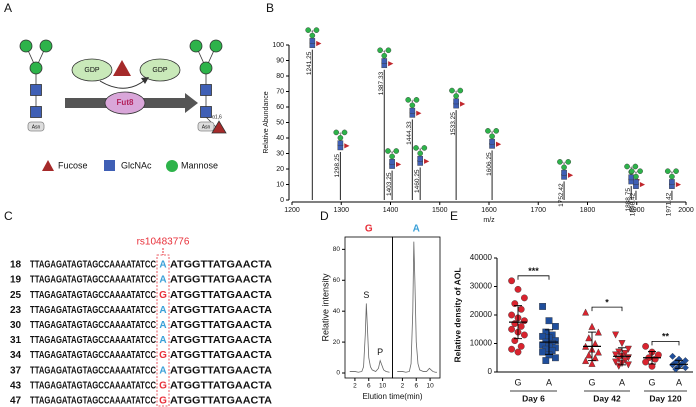 The height and width of the screenshot is (407, 696). Describe the element at coordinates (125, 102) in the screenshot. I see `enzyme-label: Fut8` at that location.